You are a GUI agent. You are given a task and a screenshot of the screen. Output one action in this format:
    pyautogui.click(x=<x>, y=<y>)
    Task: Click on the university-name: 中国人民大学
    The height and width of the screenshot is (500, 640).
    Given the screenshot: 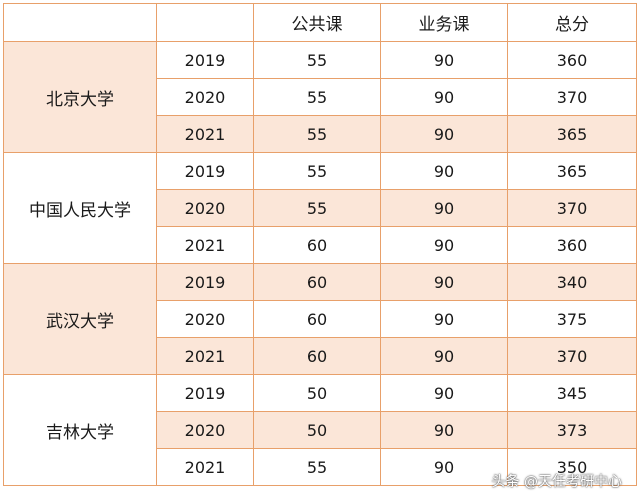 What is the action you would take?
    pyautogui.click(x=80, y=208)
    